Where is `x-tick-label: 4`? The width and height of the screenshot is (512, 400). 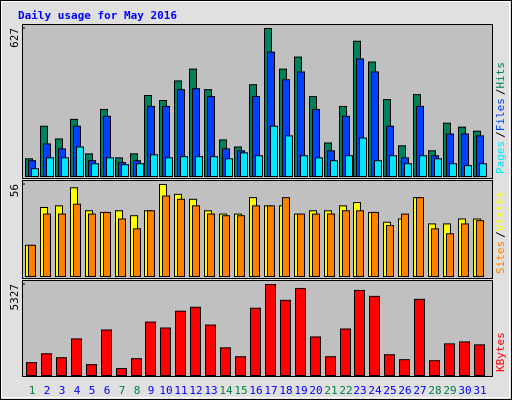
x-tick-label: 4 is located at coordinates (77, 390).